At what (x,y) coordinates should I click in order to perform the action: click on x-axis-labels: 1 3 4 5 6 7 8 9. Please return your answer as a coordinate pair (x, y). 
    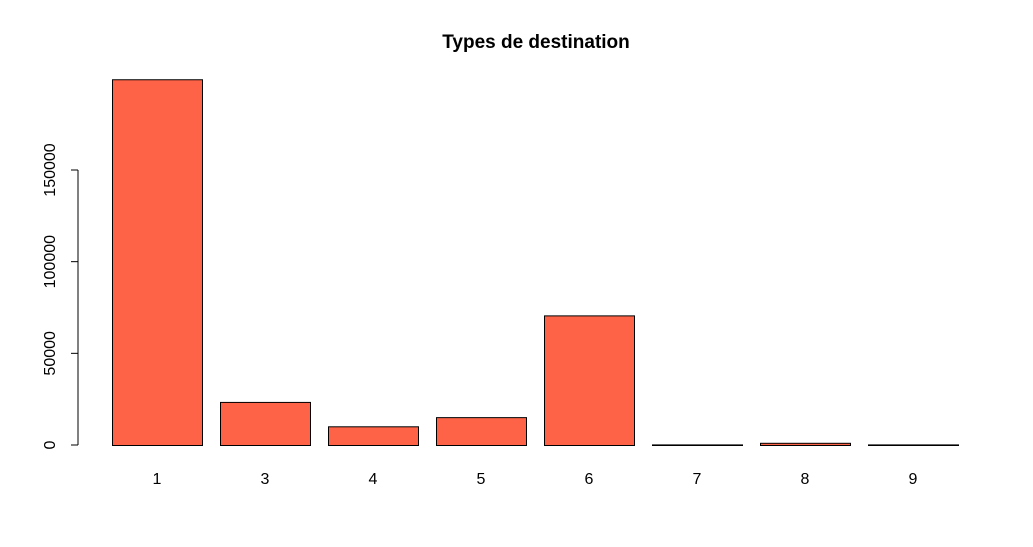
    Looking at the image, I should click on (535, 479).